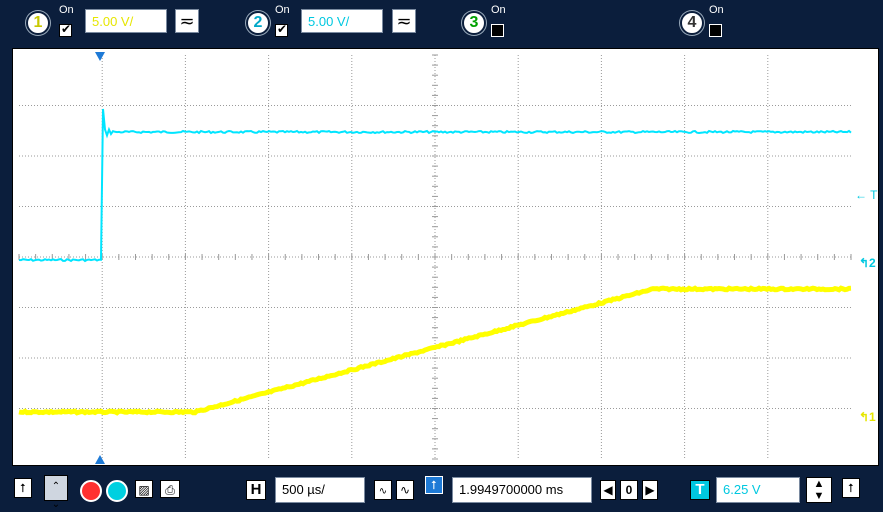  What do you see at coordinates (38, 23) in the screenshot?
I see `channel-1-button: 1` at bounding box center [38, 23].